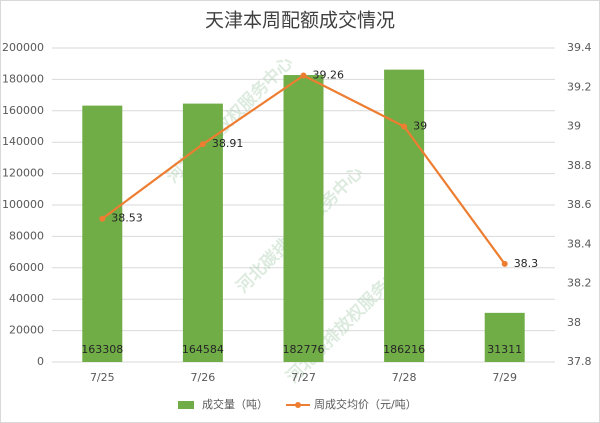 This screenshot has width=600, height=423. Describe the element at coordinates (579, 283) in the screenshot. I see `y2-tick-label: 38.2` at that location.